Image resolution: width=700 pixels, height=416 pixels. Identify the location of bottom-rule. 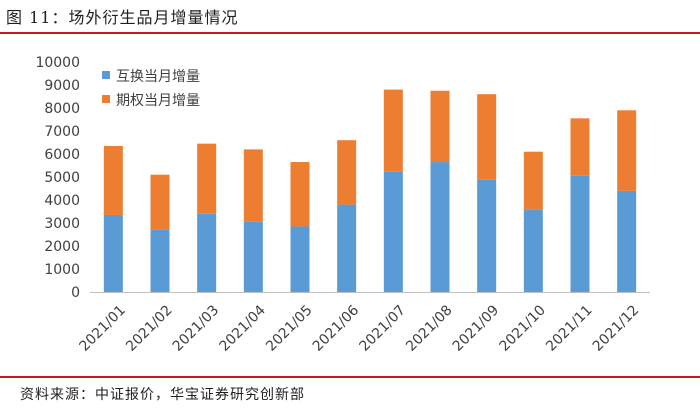
(350, 377).